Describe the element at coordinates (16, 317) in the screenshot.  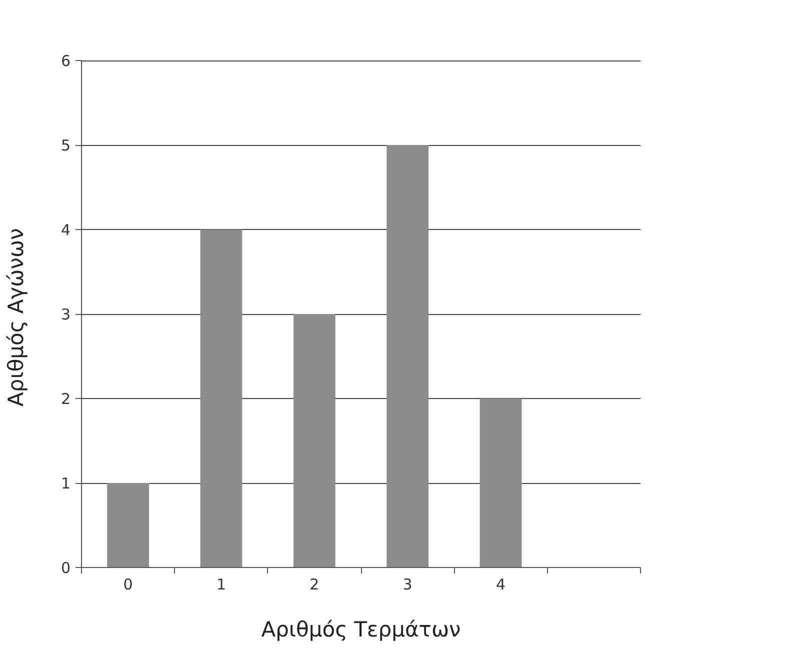
I see `y-axis-title: Αριθμός Αγώνων` at that location.